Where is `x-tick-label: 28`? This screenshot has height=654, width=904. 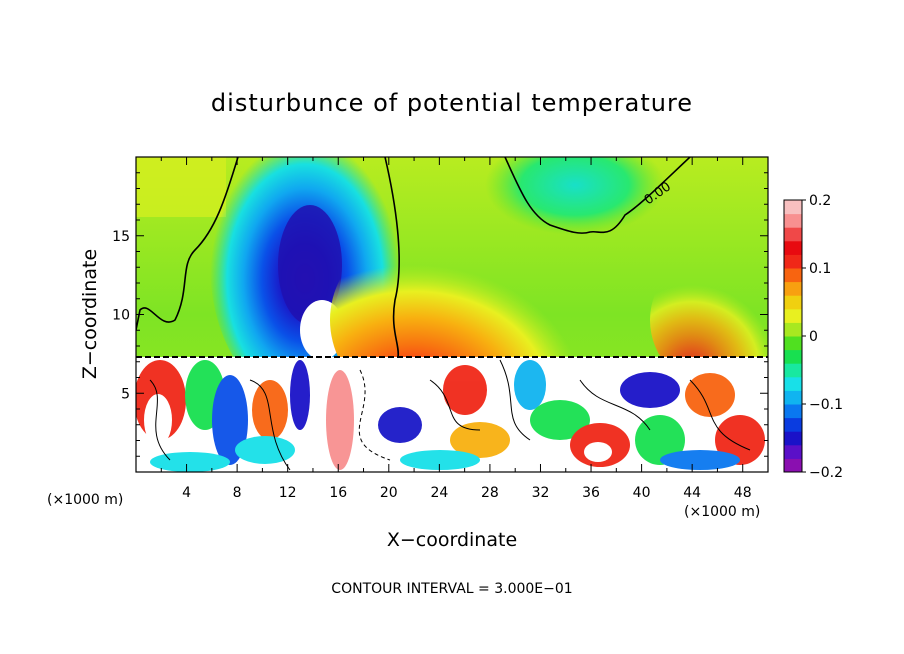 x-tick-label: 28 is located at coordinates (490, 493).